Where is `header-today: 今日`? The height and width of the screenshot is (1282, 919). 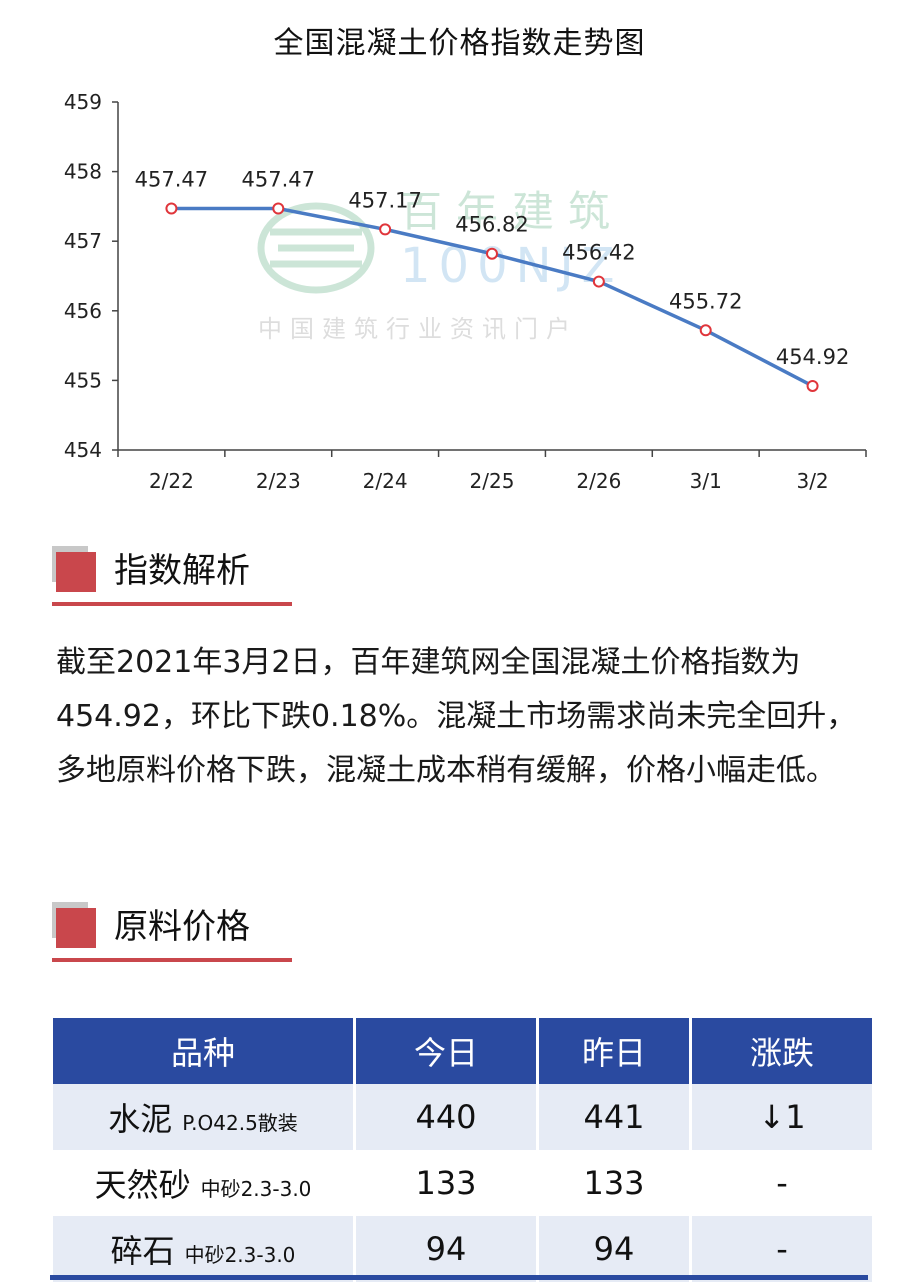 header-today: 今日 is located at coordinates (446, 1051).